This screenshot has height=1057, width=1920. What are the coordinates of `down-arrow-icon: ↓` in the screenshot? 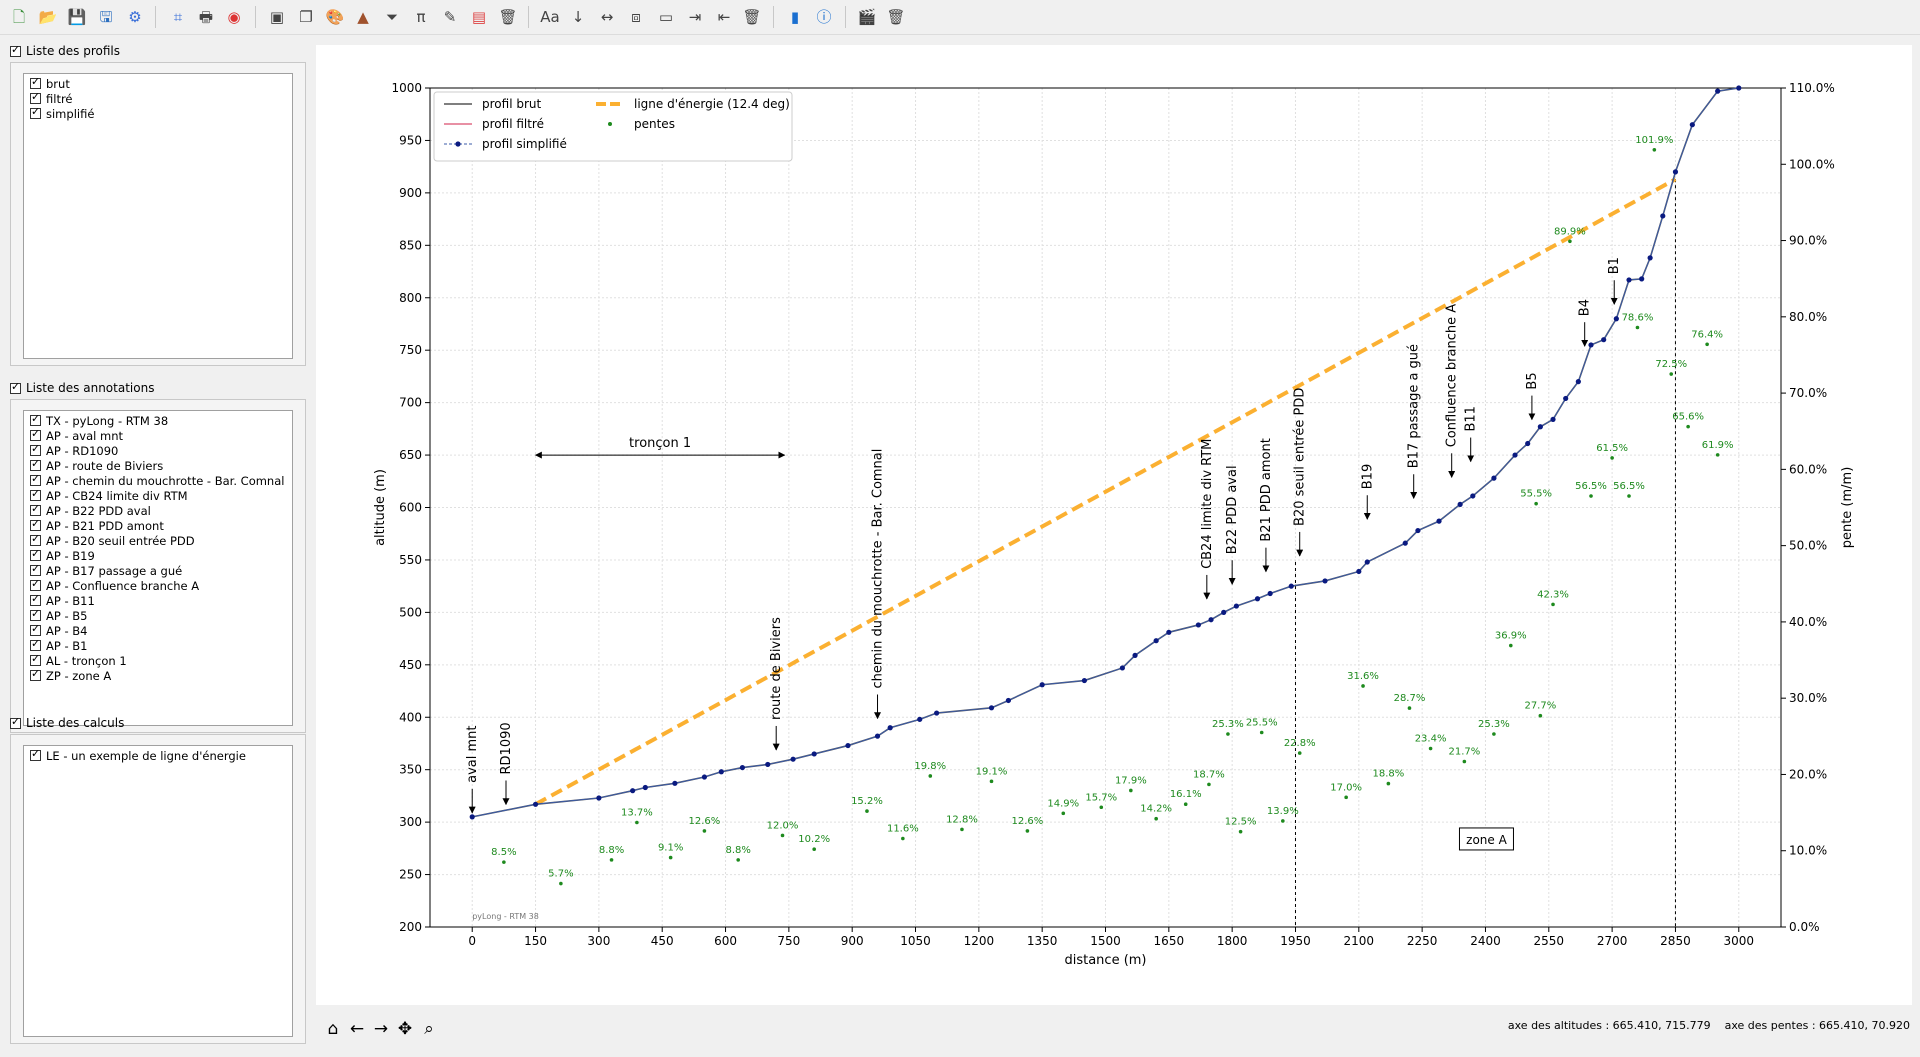 It's located at (578, 17).